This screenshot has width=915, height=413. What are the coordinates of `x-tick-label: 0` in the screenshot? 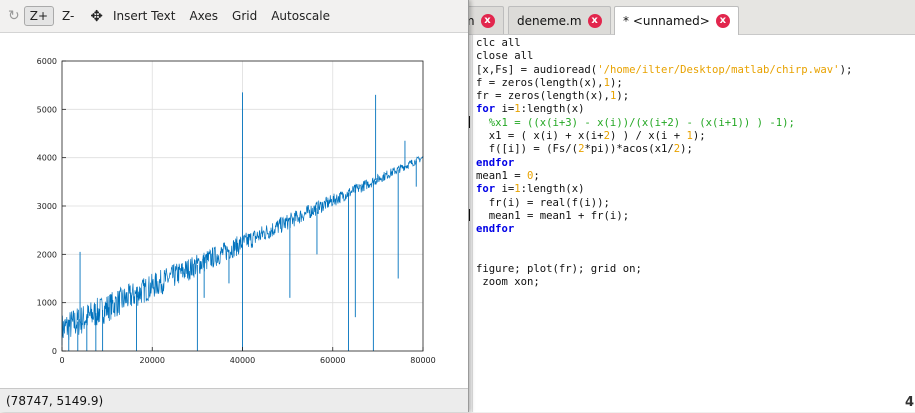 It's located at (61, 360).